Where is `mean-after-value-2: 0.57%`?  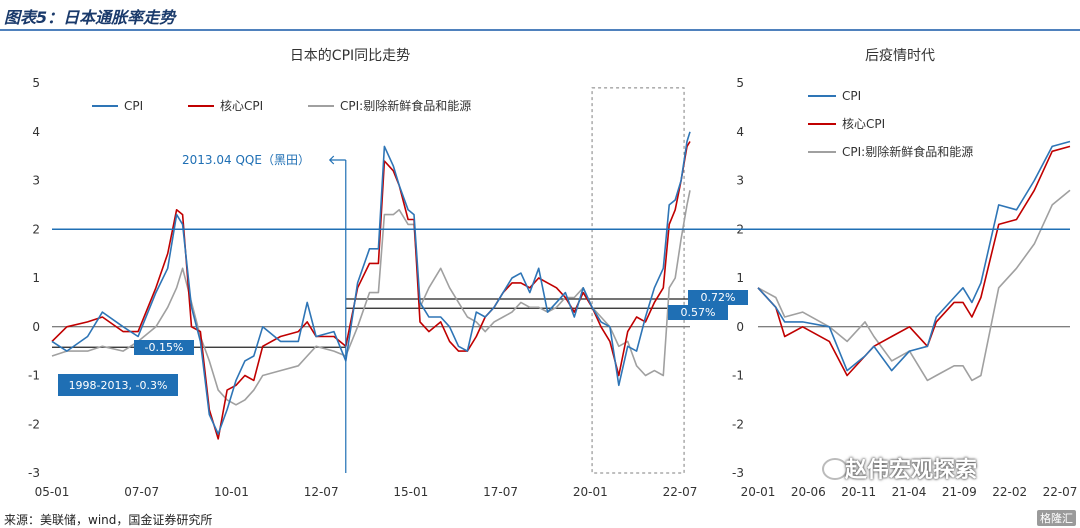 mean-after-value-2: 0.57% is located at coordinates (698, 312).